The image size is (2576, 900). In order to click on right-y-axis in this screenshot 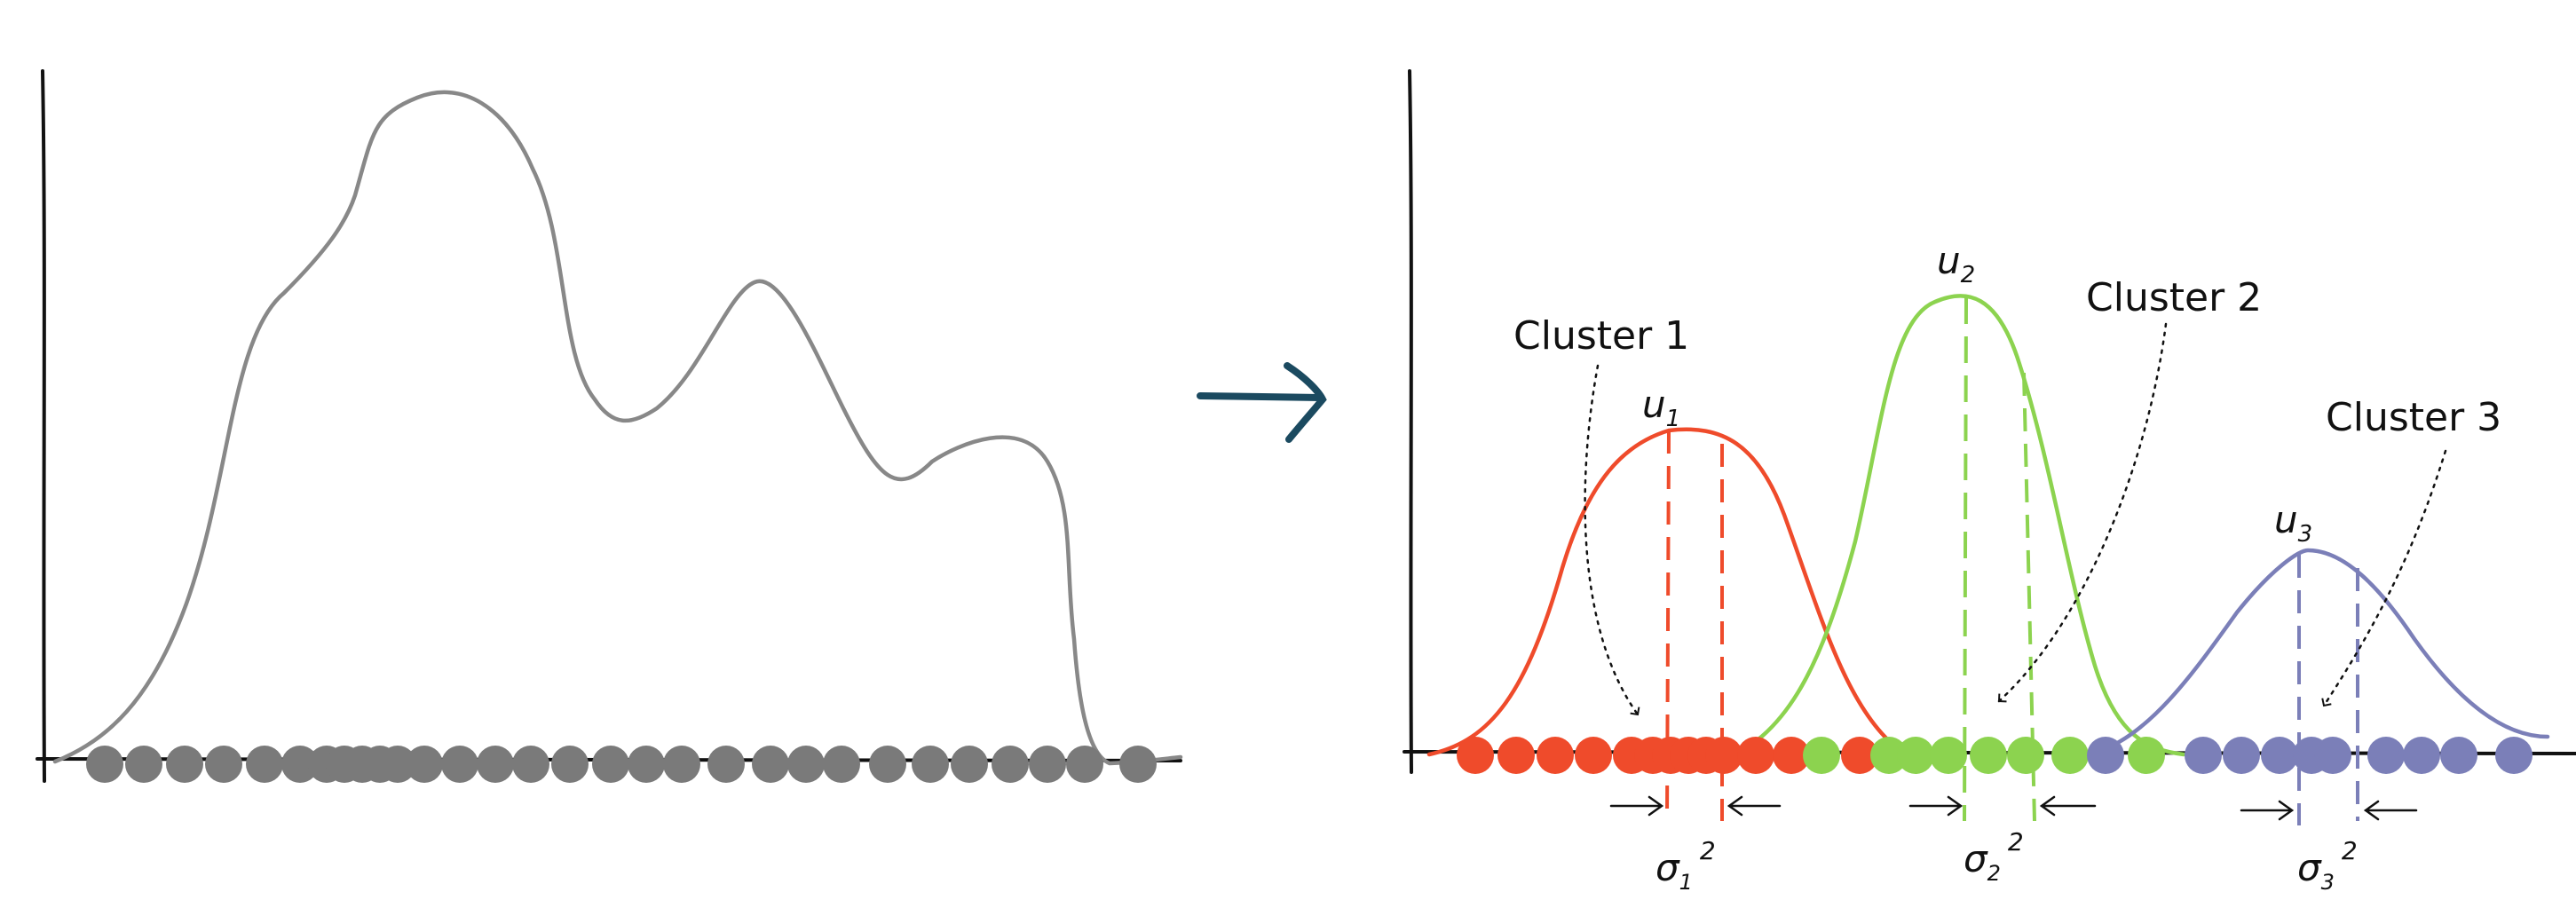, I will do `click(1410, 422)`.